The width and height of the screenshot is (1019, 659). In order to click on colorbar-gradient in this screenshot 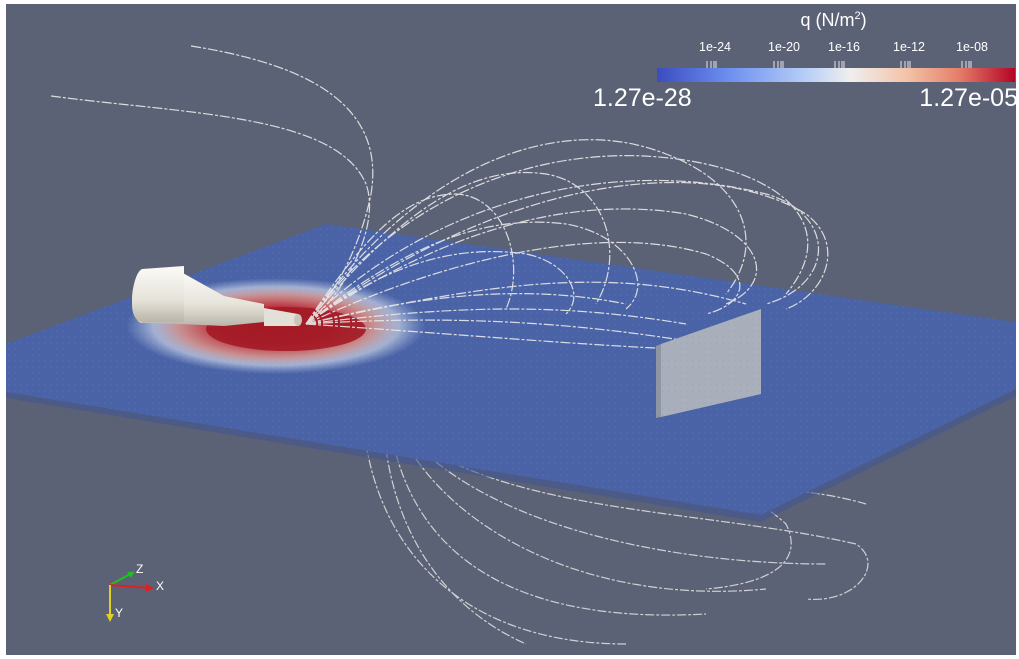, I will do `click(836, 75)`.